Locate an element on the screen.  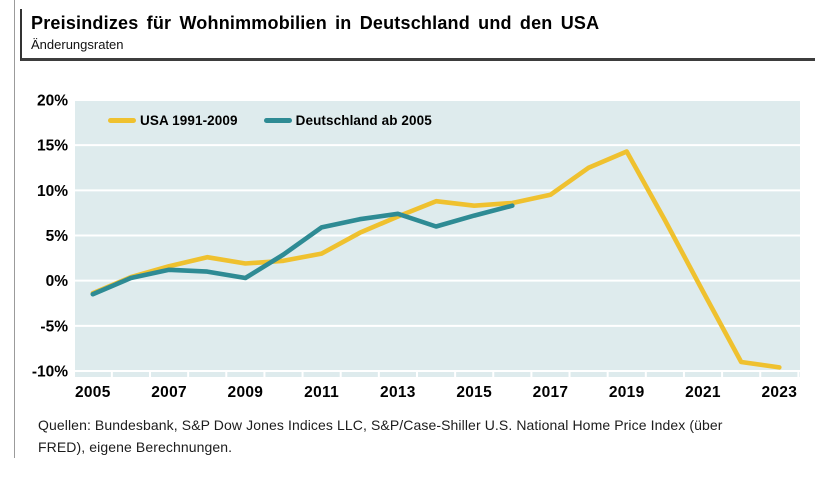
legend-label-usa: USA 1991-2009 is located at coordinates (189, 120).